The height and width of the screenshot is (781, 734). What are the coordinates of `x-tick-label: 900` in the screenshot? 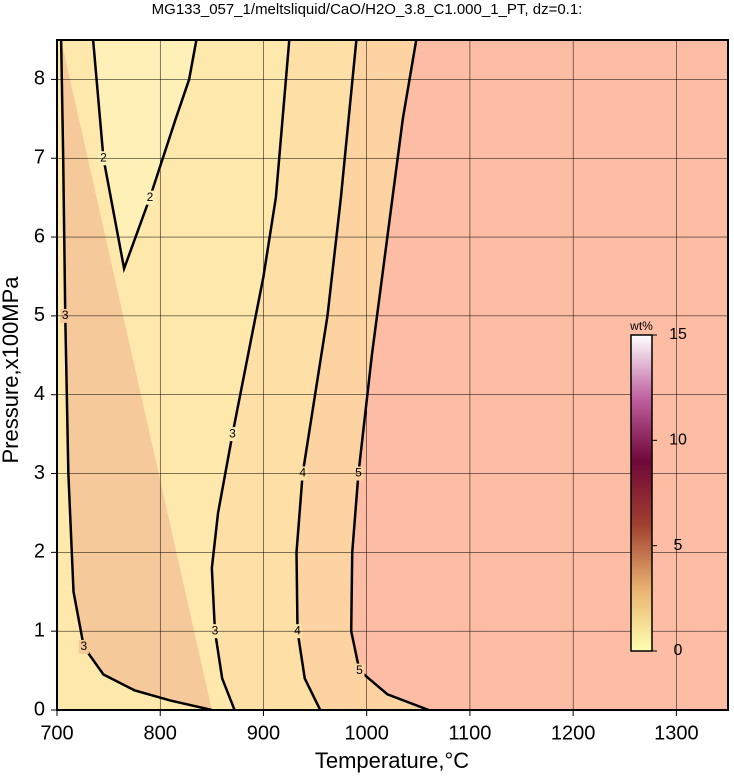 It's located at (263, 733).